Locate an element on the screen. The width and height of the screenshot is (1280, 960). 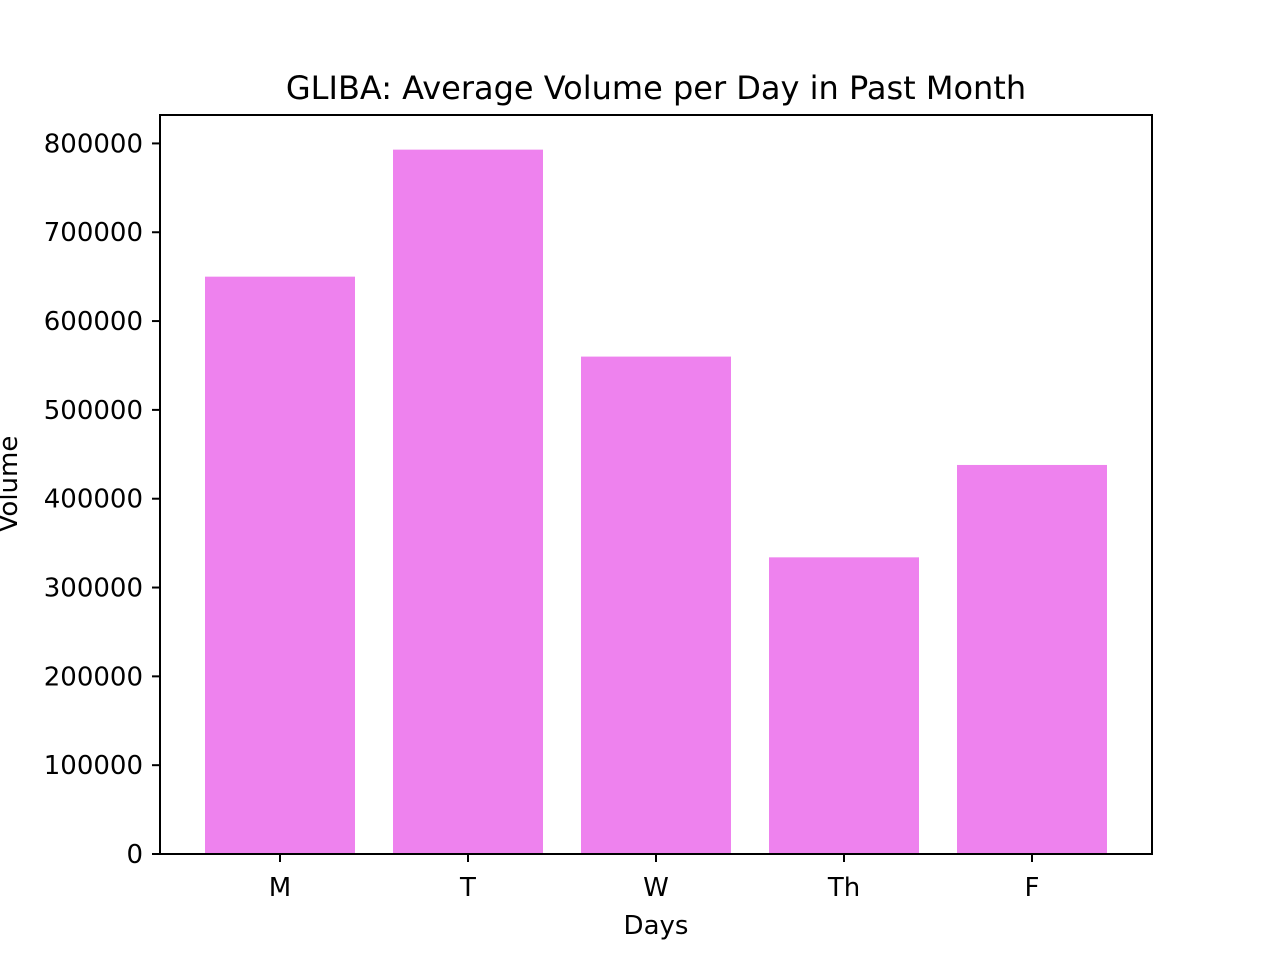
y-tick-label: 300000 is located at coordinates (93, 589).